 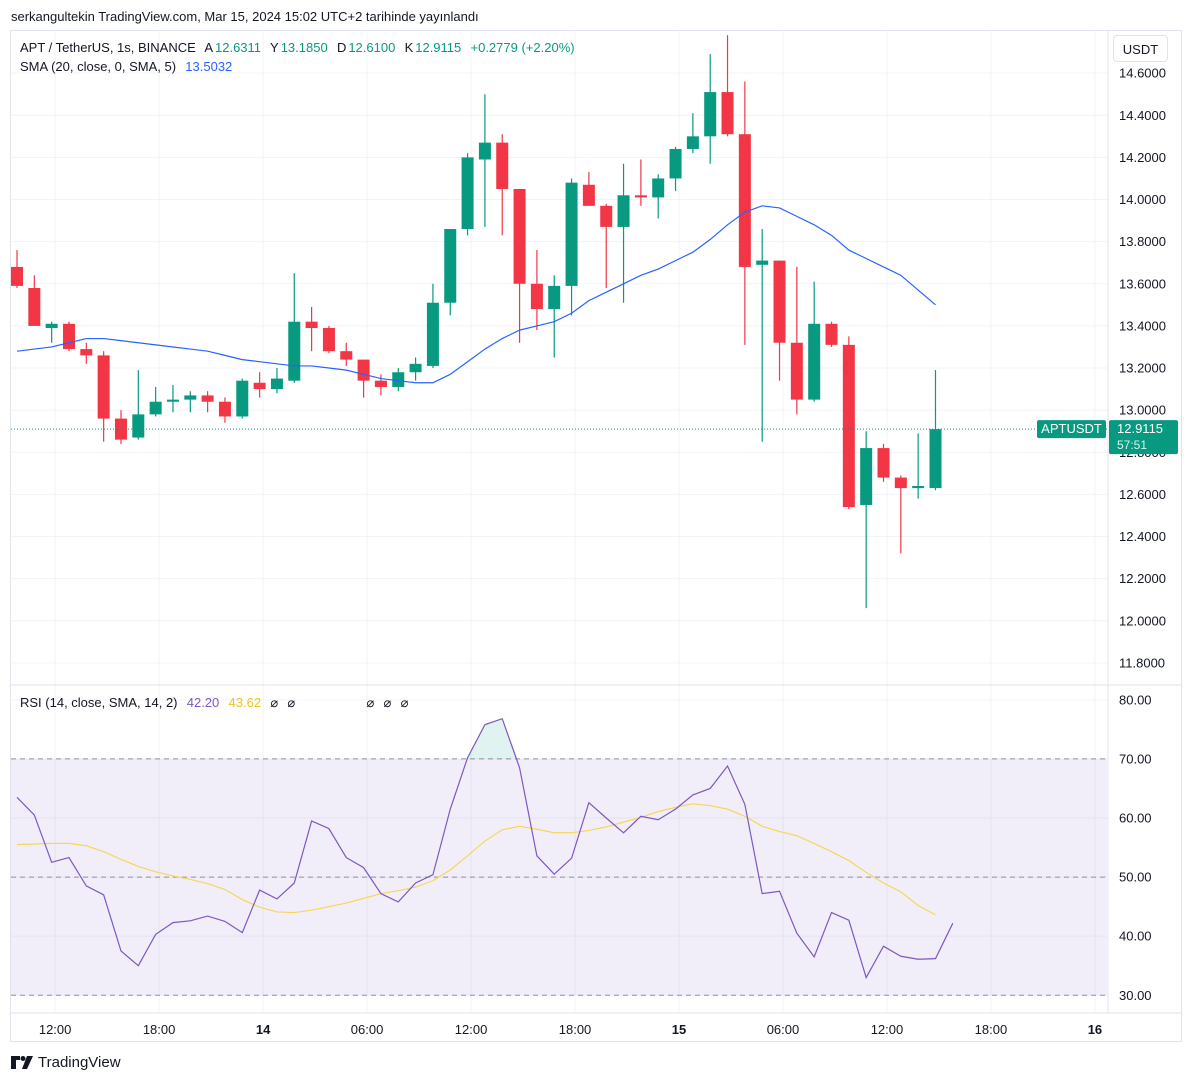 I want to click on price-axis-label: 14.6000, so click(x=1142, y=73).